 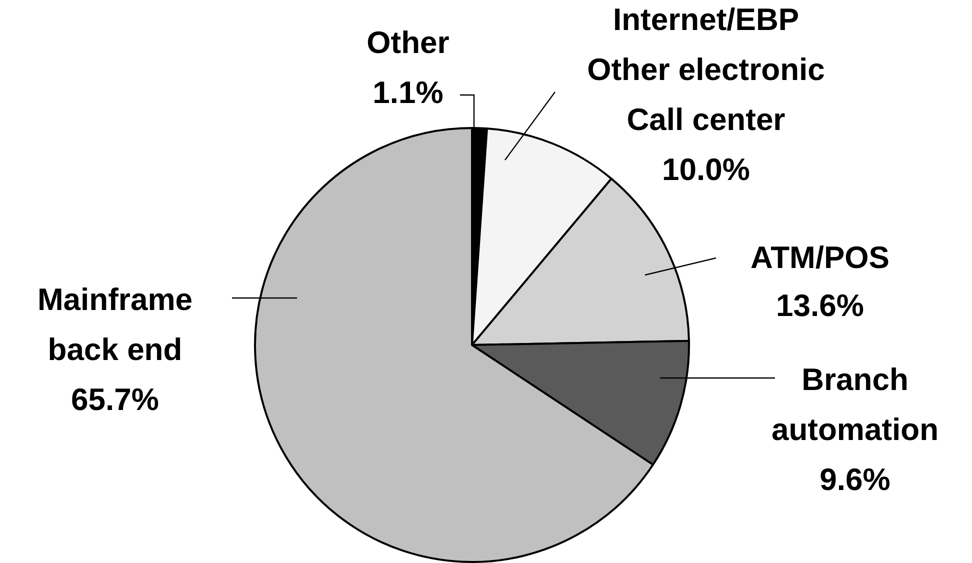 I want to click on data-label: 1.1%, so click(x=408, y=92).